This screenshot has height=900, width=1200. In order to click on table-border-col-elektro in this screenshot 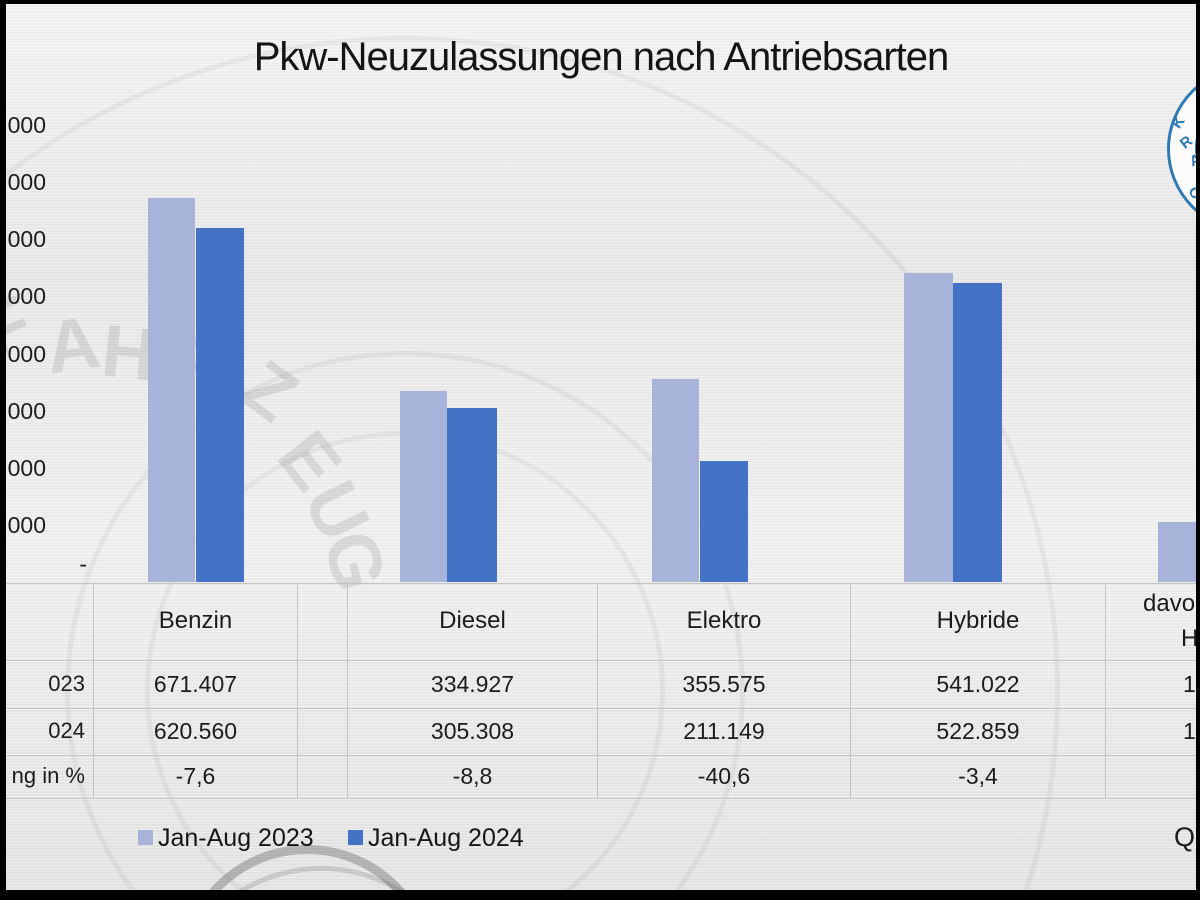, I will do `click(850, 691)`.